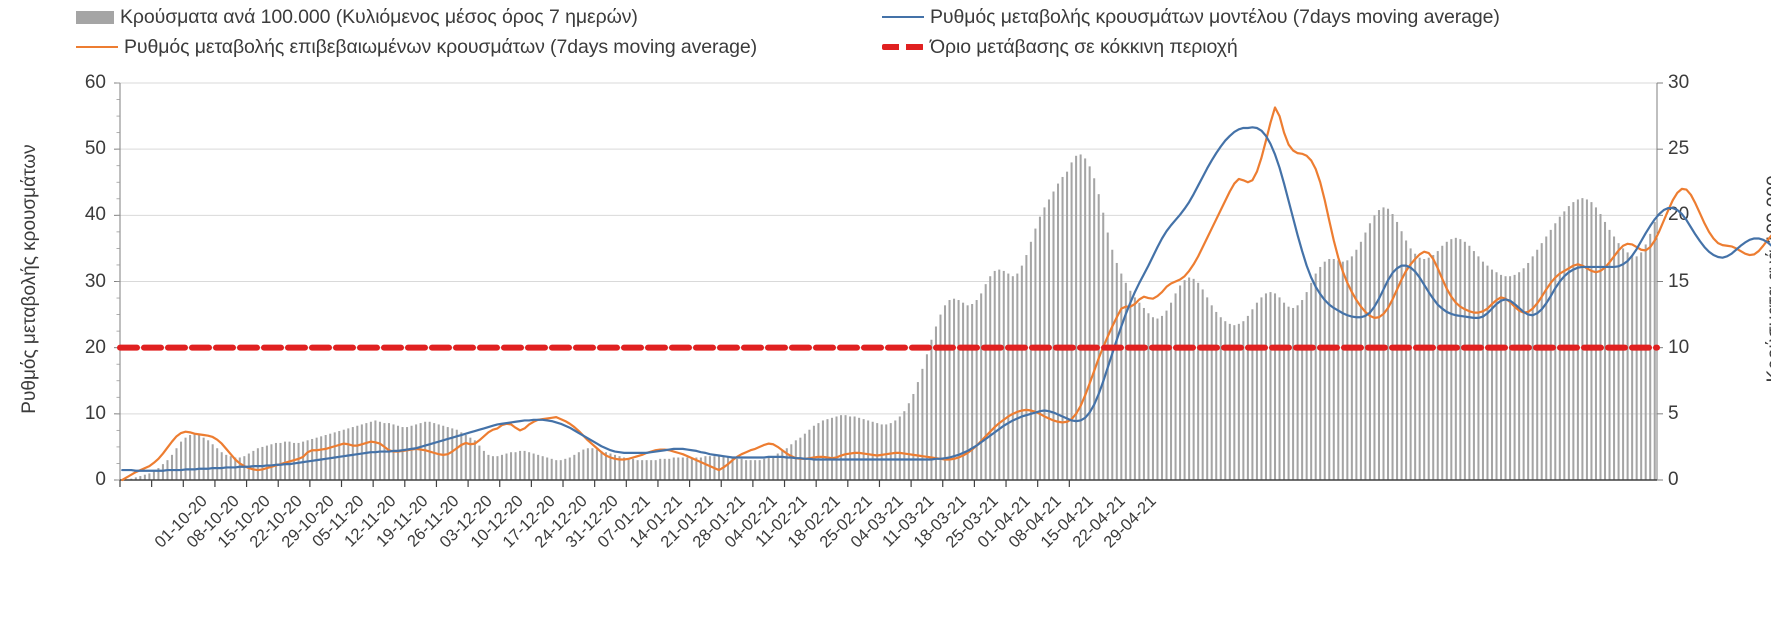 The image size is (1771, 641). Describe the element at coordinates (1679, 149) in the screenshot. I see `y-right-tick-5: 25` at that location.